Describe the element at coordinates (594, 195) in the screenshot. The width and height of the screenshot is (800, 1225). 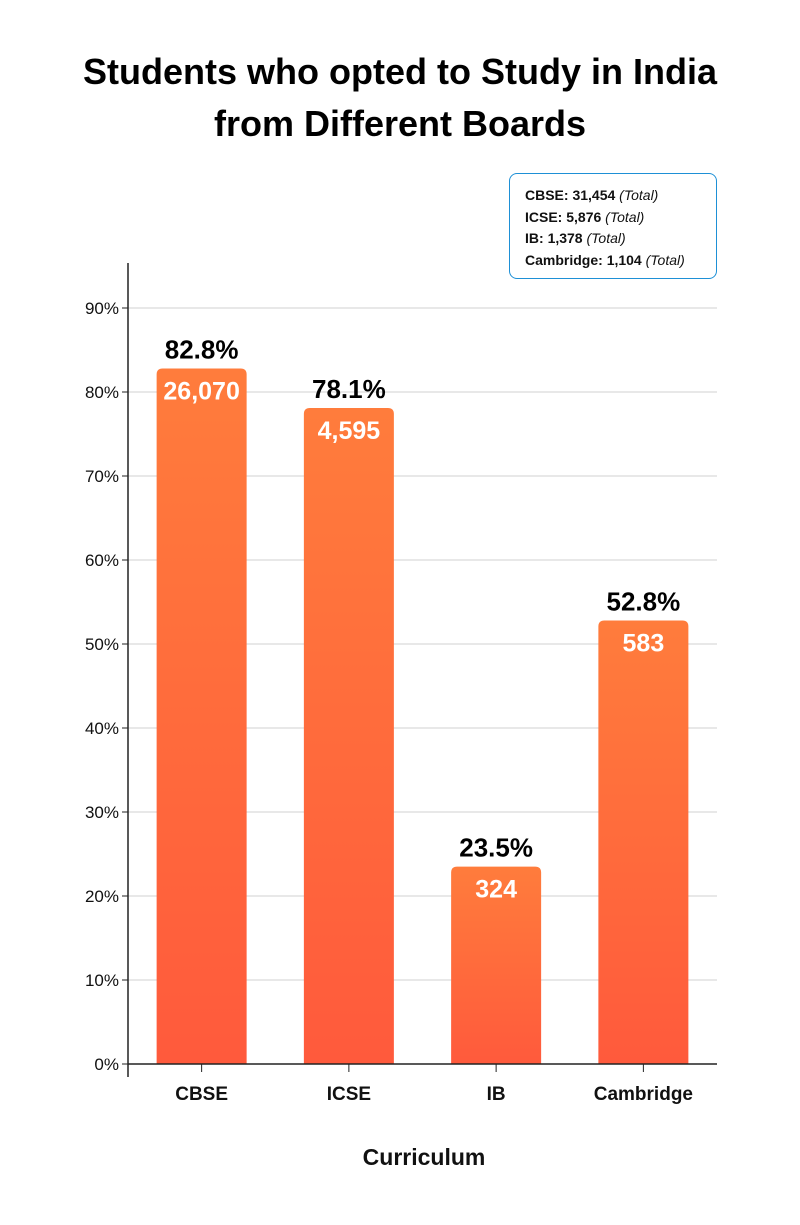
I see `legend-total: 31,454` at that location.